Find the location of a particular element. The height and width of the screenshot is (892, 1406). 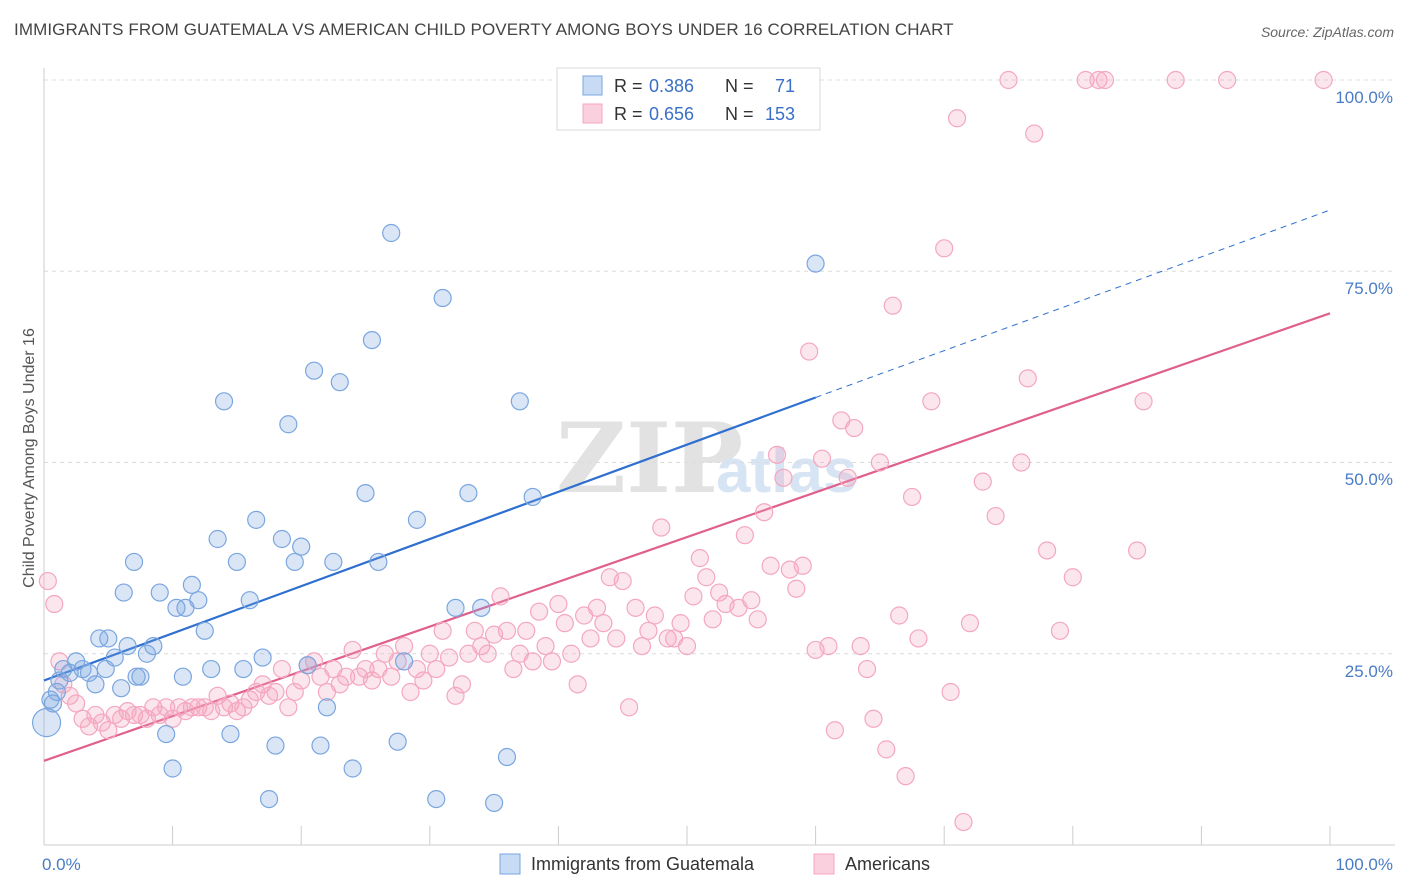

legend-r-label-2: R = is located at coordinates (628, 114).